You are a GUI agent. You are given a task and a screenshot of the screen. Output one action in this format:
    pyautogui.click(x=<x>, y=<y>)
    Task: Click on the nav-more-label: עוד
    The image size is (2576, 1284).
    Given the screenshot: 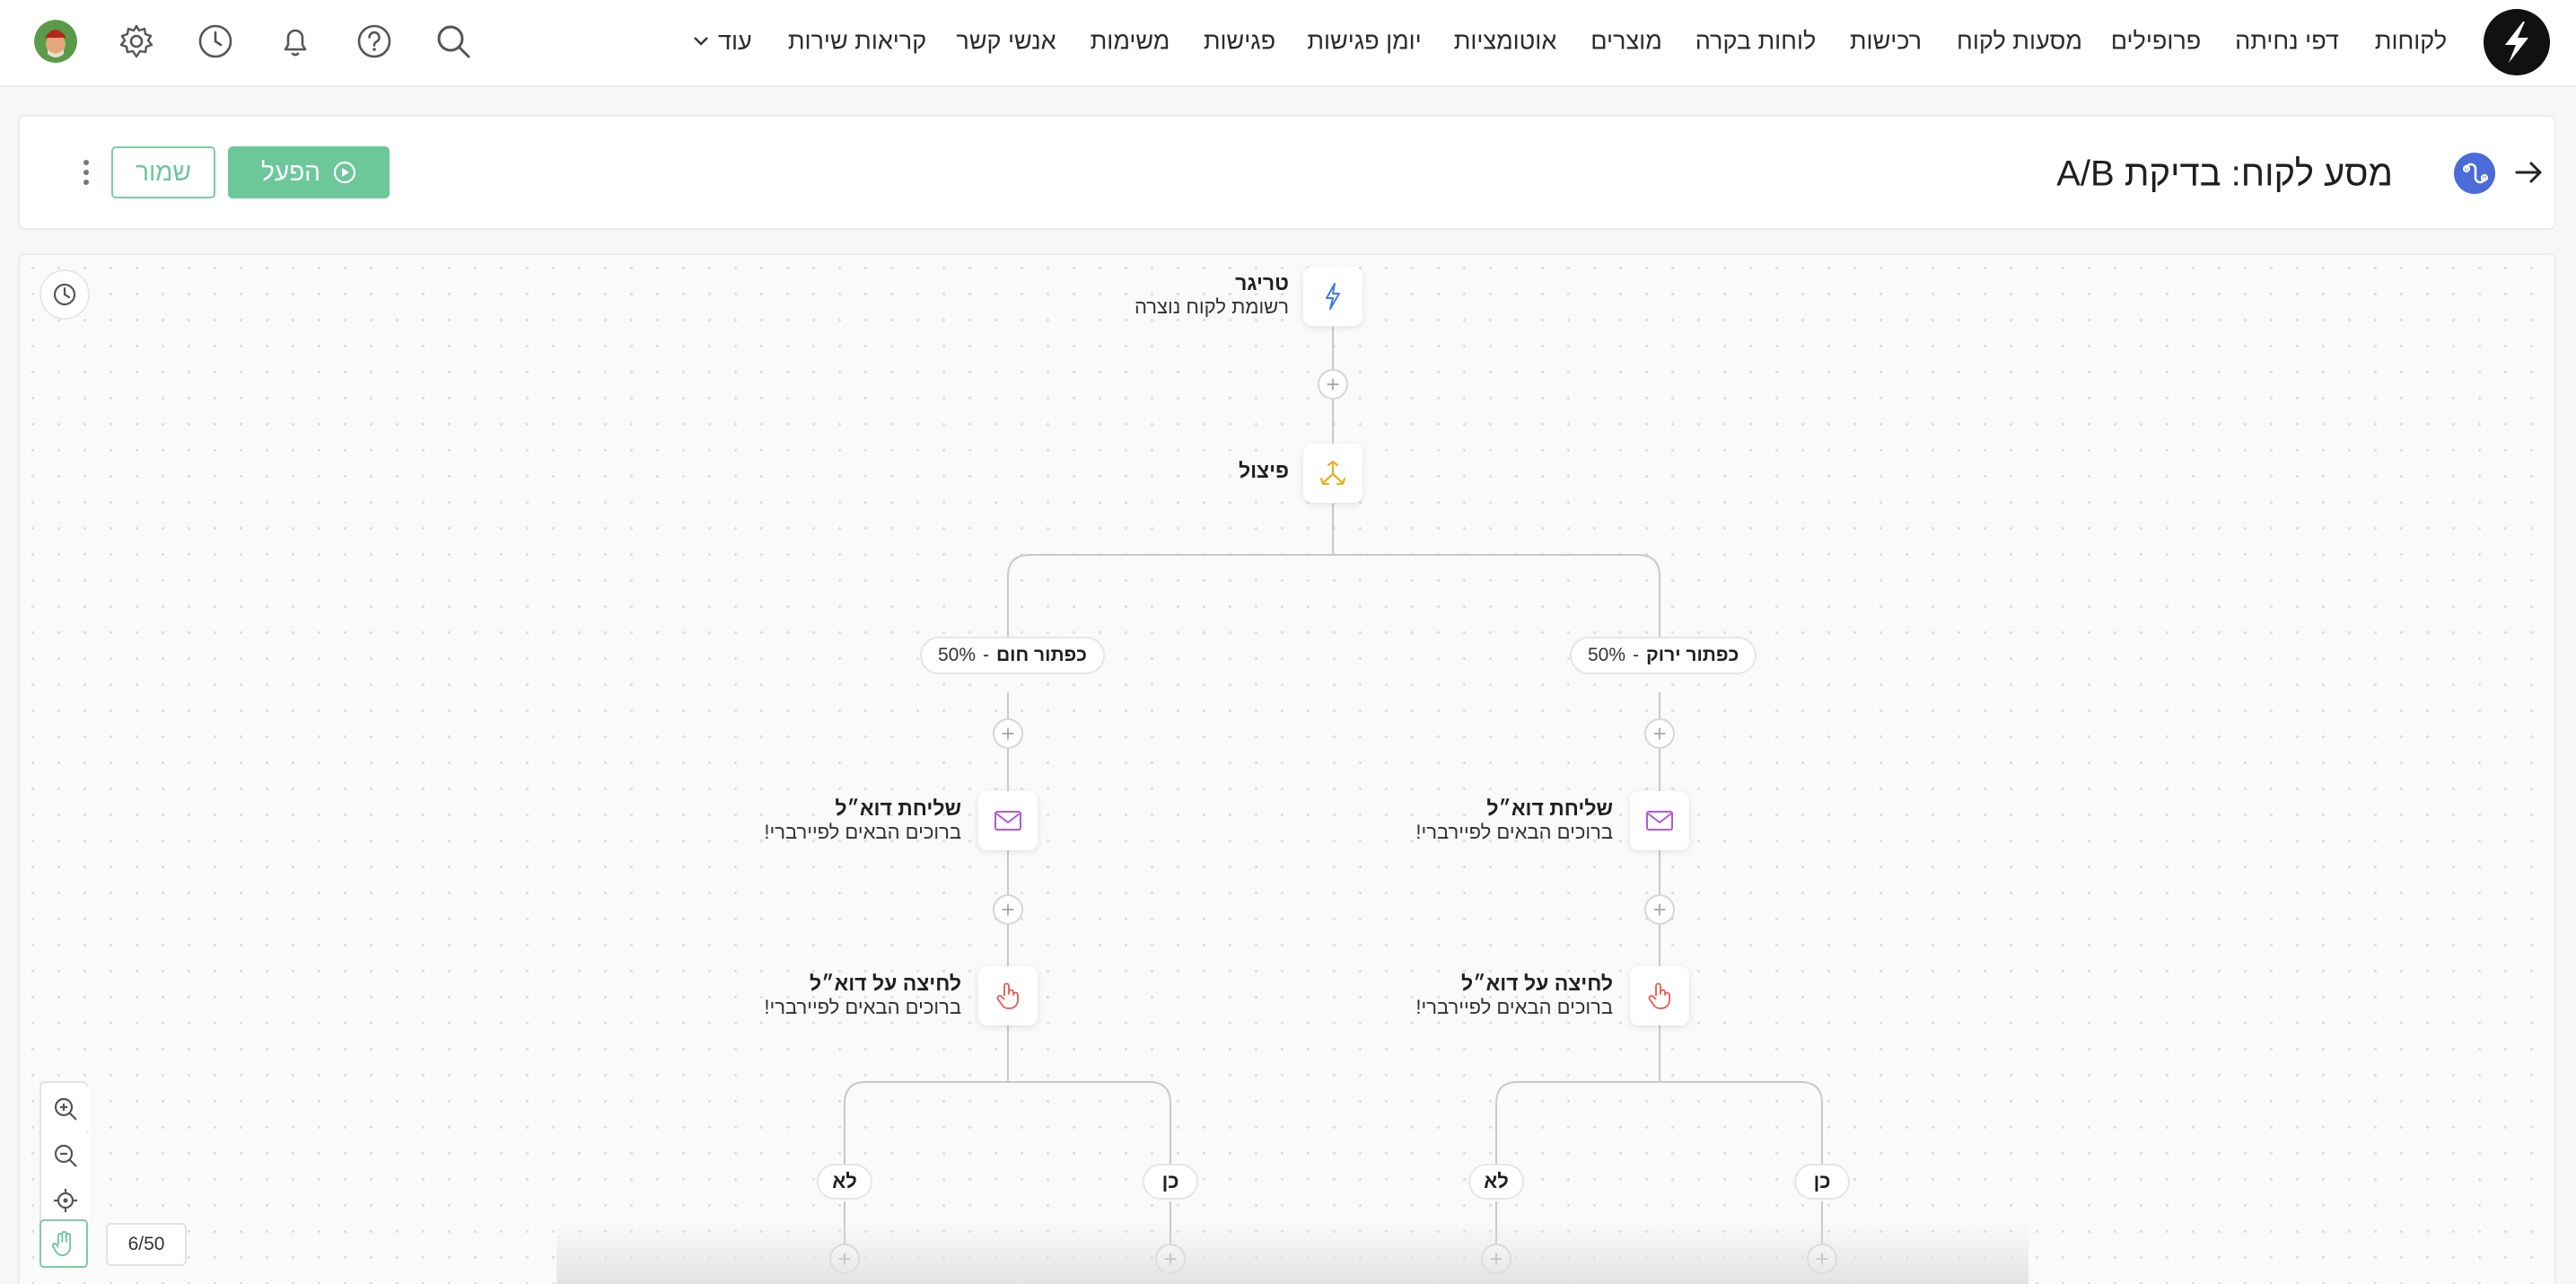 What is the action you would take?
    pyautogui.click(x=735, y=41)
    